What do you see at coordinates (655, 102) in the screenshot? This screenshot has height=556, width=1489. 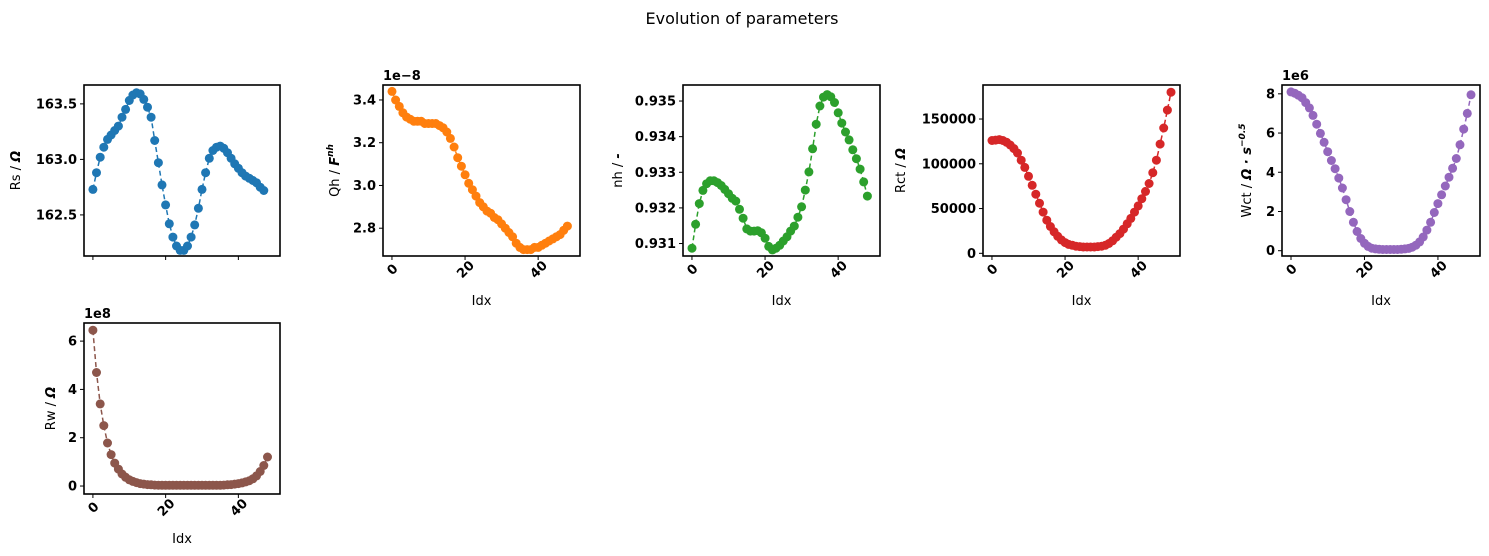 I see `y-tick-label: 0.935` at bounding box center [655, 102].